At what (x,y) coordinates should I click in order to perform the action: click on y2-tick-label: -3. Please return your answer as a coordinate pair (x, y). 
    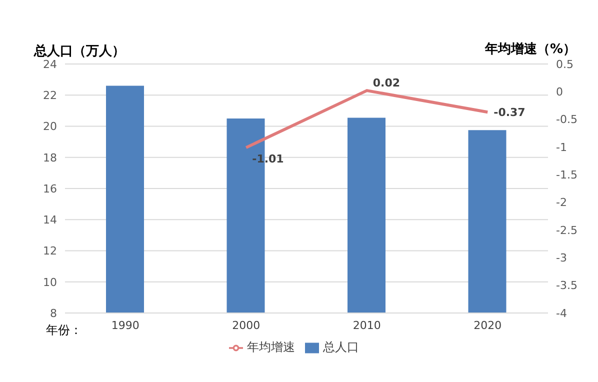
    Looking at the image, I should click on (561, 258).